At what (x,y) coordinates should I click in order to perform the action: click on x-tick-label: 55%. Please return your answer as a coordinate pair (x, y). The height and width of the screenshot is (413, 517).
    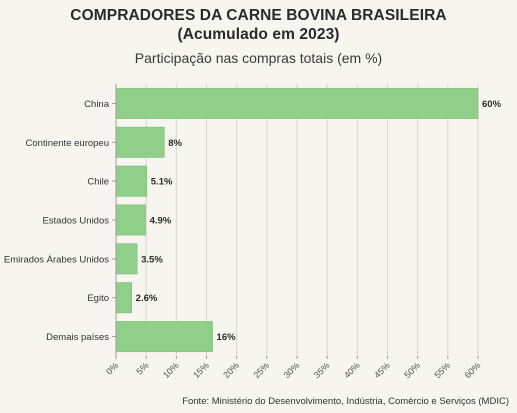
    Looking at the image, I should click on (442, 370).